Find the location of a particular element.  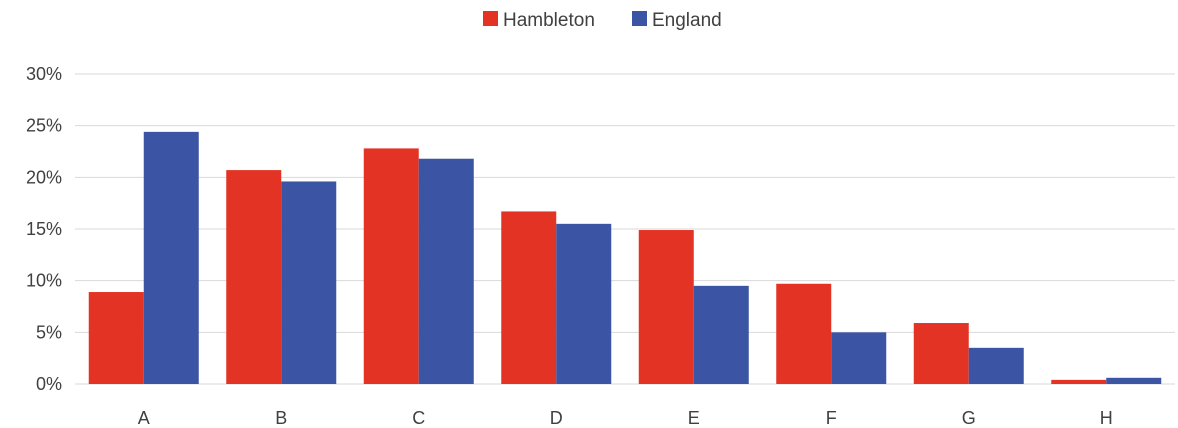

bar-england-h is located at coordinates (1134, 380).